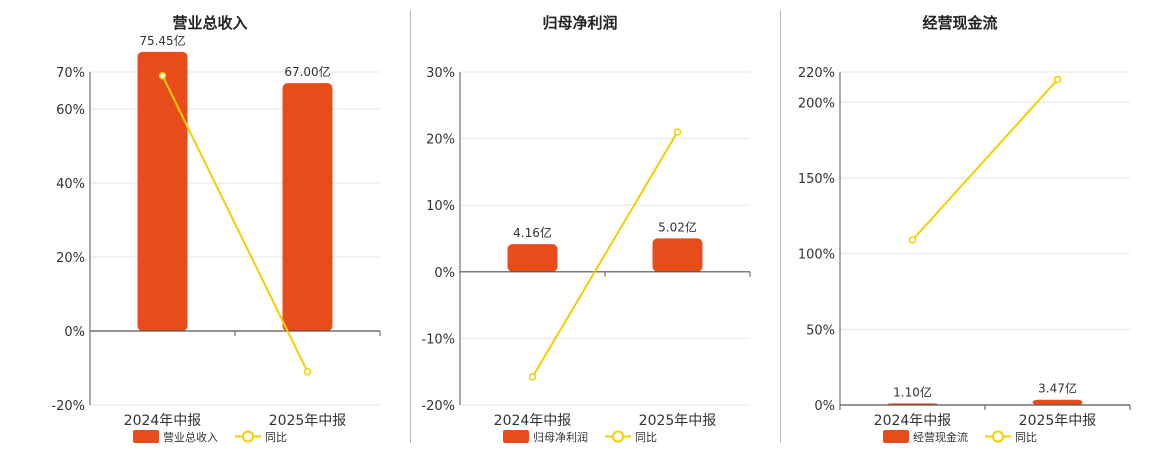 The image size is (1160, 454). Describe the element at coordinates (162, 40) in the screenshot. I see `data-label: 75.45亿` at that location.